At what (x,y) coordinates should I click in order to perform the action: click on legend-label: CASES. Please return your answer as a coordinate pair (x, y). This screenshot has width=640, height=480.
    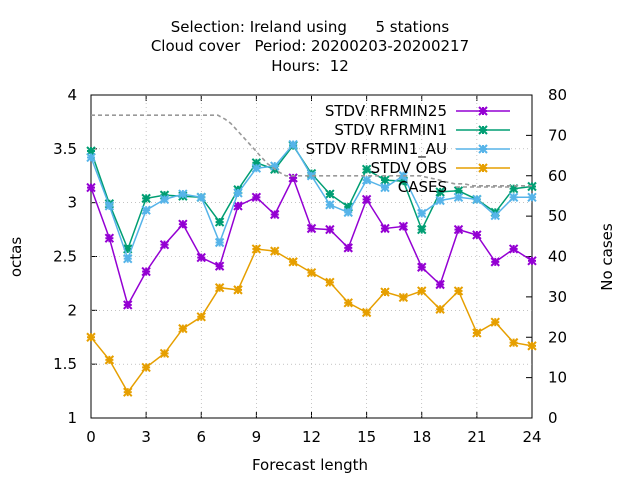
    Looking at the image, I should click on (422, 187).